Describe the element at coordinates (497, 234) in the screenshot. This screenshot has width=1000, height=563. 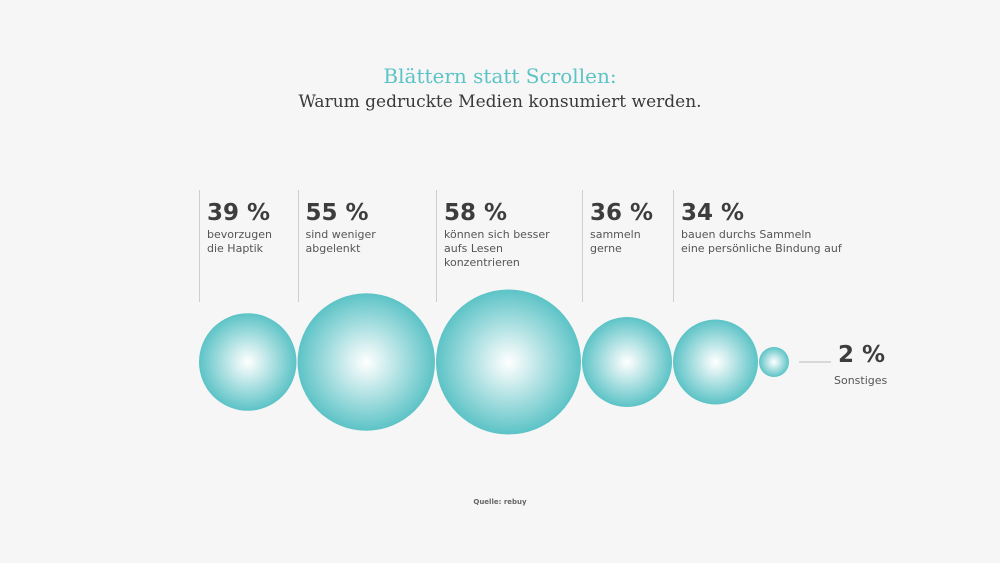
I see `desc-line: können sich besser` at that location.